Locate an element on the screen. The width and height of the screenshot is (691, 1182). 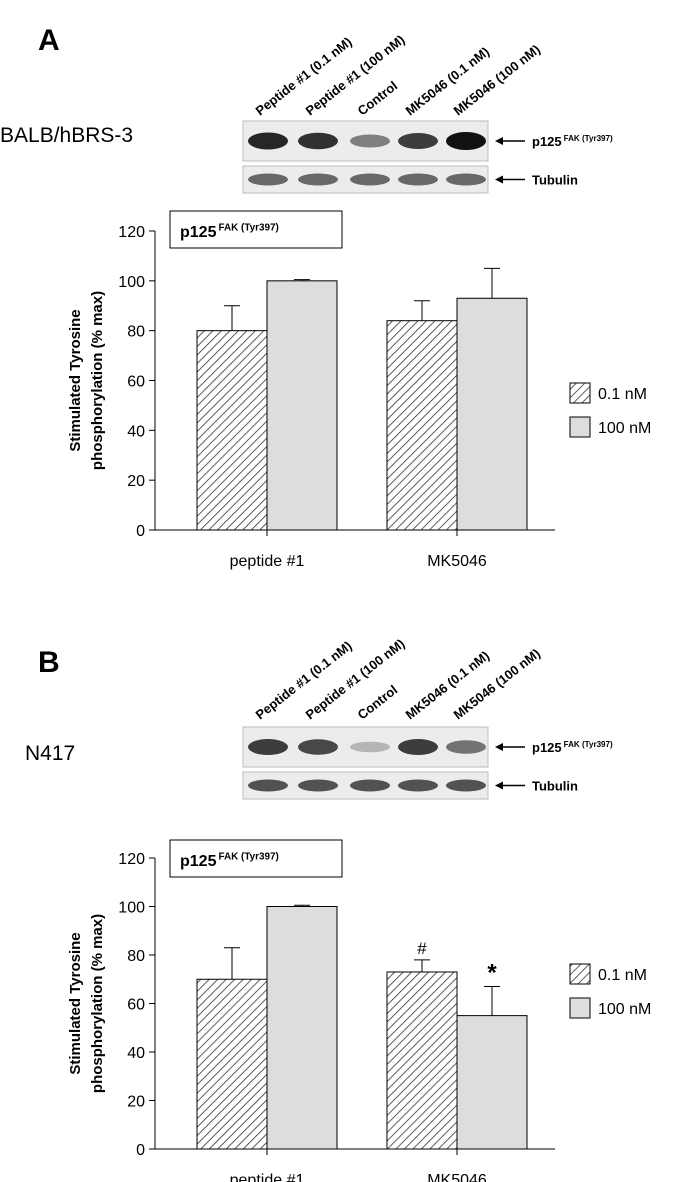
significance-marker: * is located at coordinates (492, 973).